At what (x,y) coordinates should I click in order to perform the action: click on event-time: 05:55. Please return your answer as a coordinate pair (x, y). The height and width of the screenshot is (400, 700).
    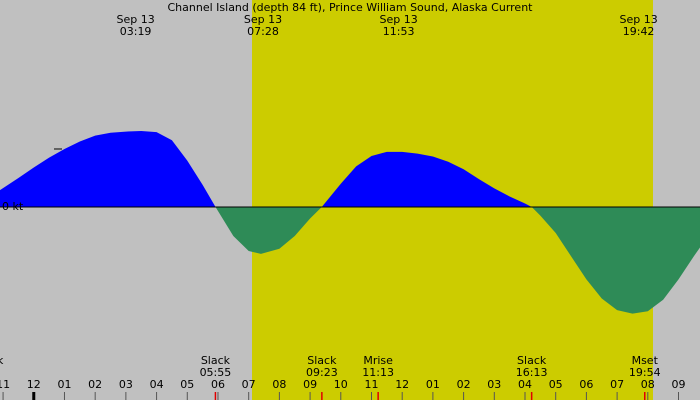
    Looking at the image, I should click on (216, 372).